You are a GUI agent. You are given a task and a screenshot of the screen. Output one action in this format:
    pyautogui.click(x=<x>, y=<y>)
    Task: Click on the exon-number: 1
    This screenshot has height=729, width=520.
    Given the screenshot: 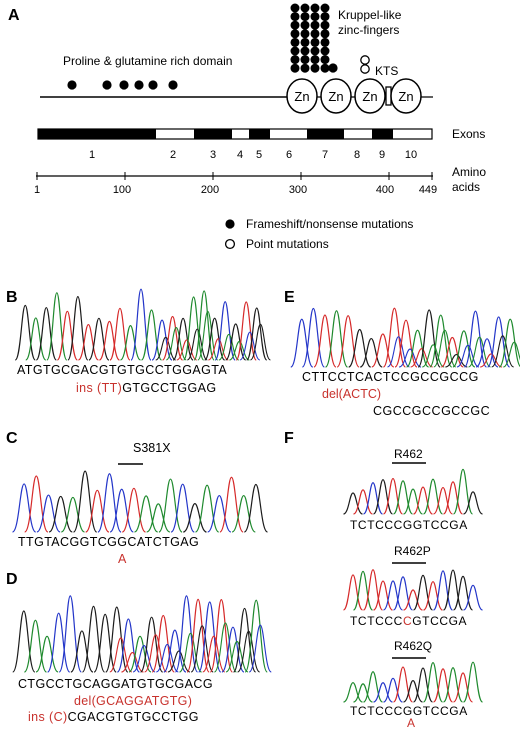 What is the action you would take?
    pyautogui.click(x=92, y=155)
    